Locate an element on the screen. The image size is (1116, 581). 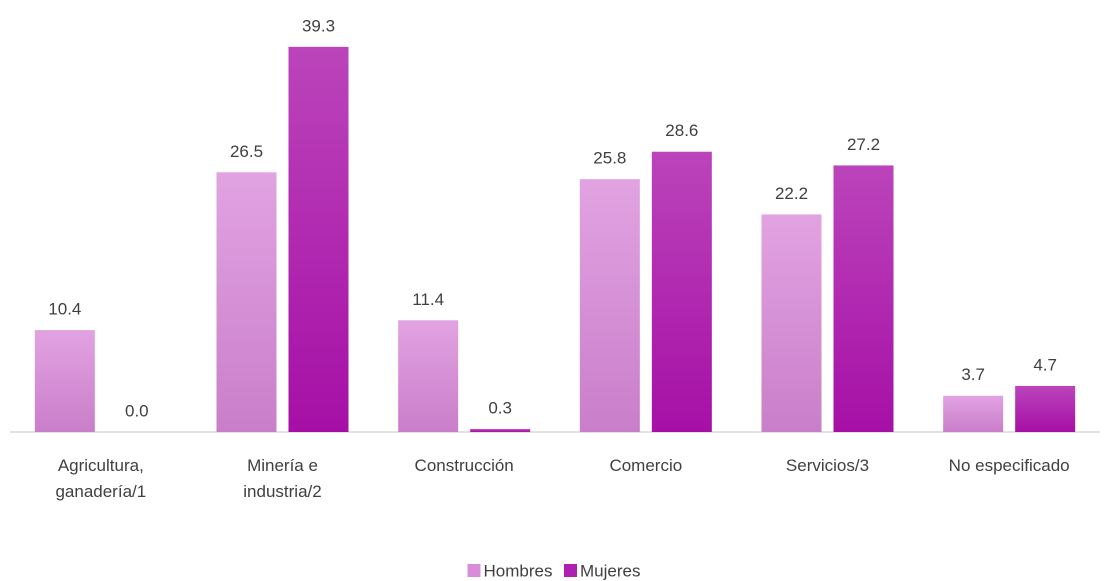
x-tick-label: Servicios/3 is located at coordinates (827, 465).